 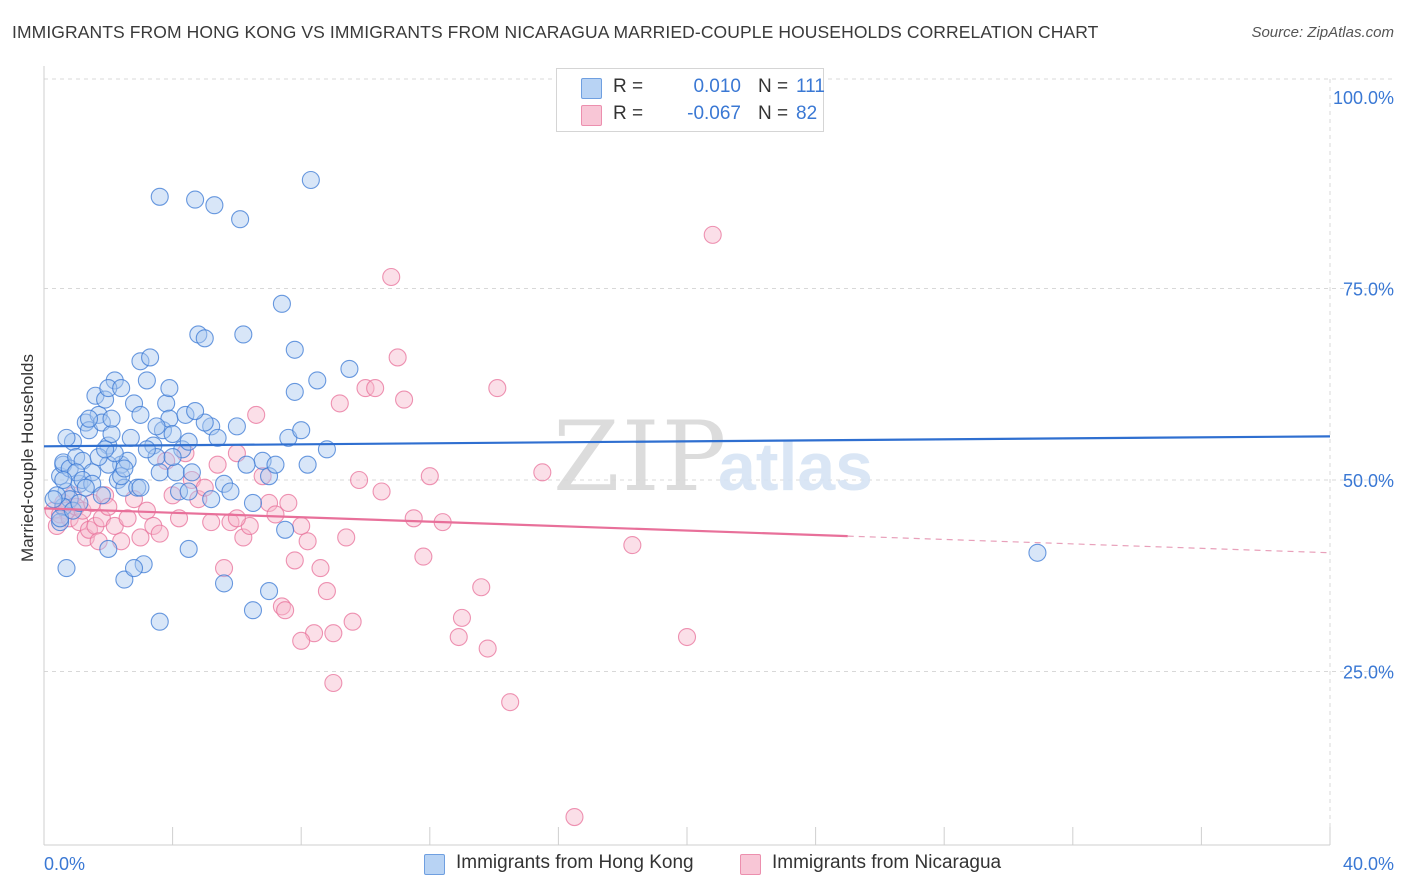 I want to click on stats-legend: R = 0.010 N = 111 R = -0.067 N = 82, so click(x=690, y=100).